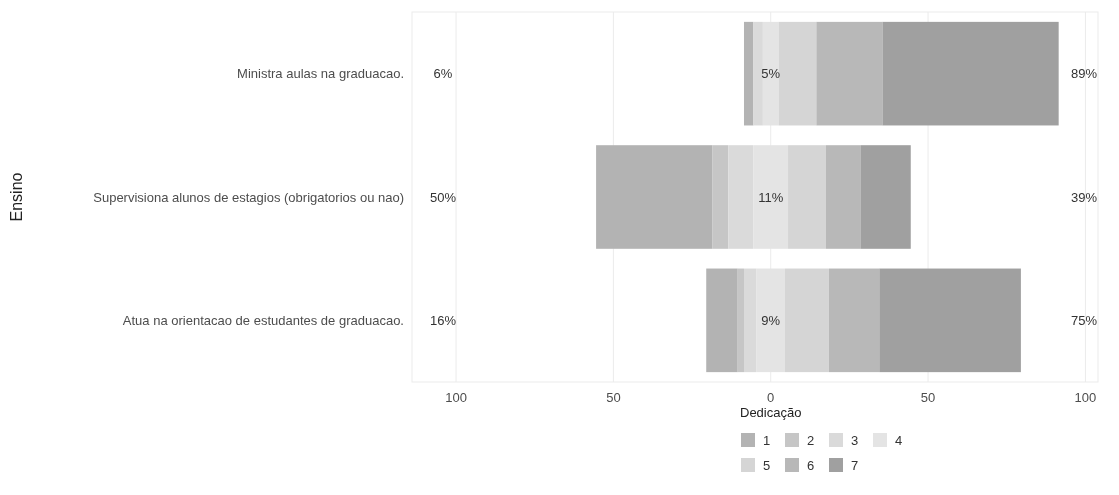  What do you see at coordinates (771, 74) in the screenshot?
I see `annotation: 5%` at bounding box center [771, 74].